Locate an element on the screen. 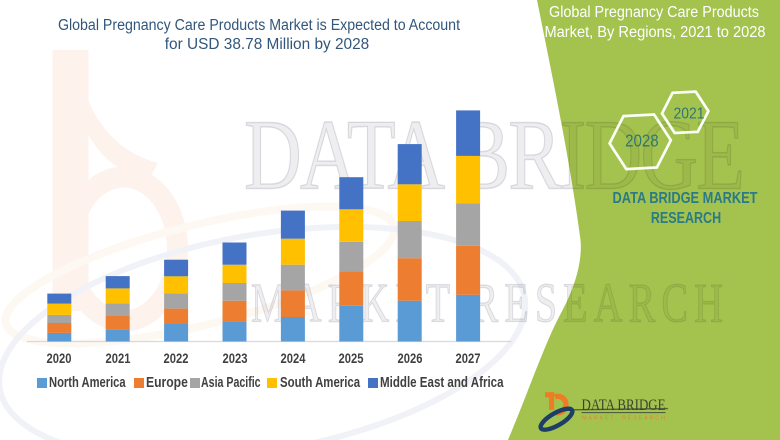 Image resolution: width=780 pixels, height=440 pixels. svg-text: 2021 is located at coordinates (689, 114).